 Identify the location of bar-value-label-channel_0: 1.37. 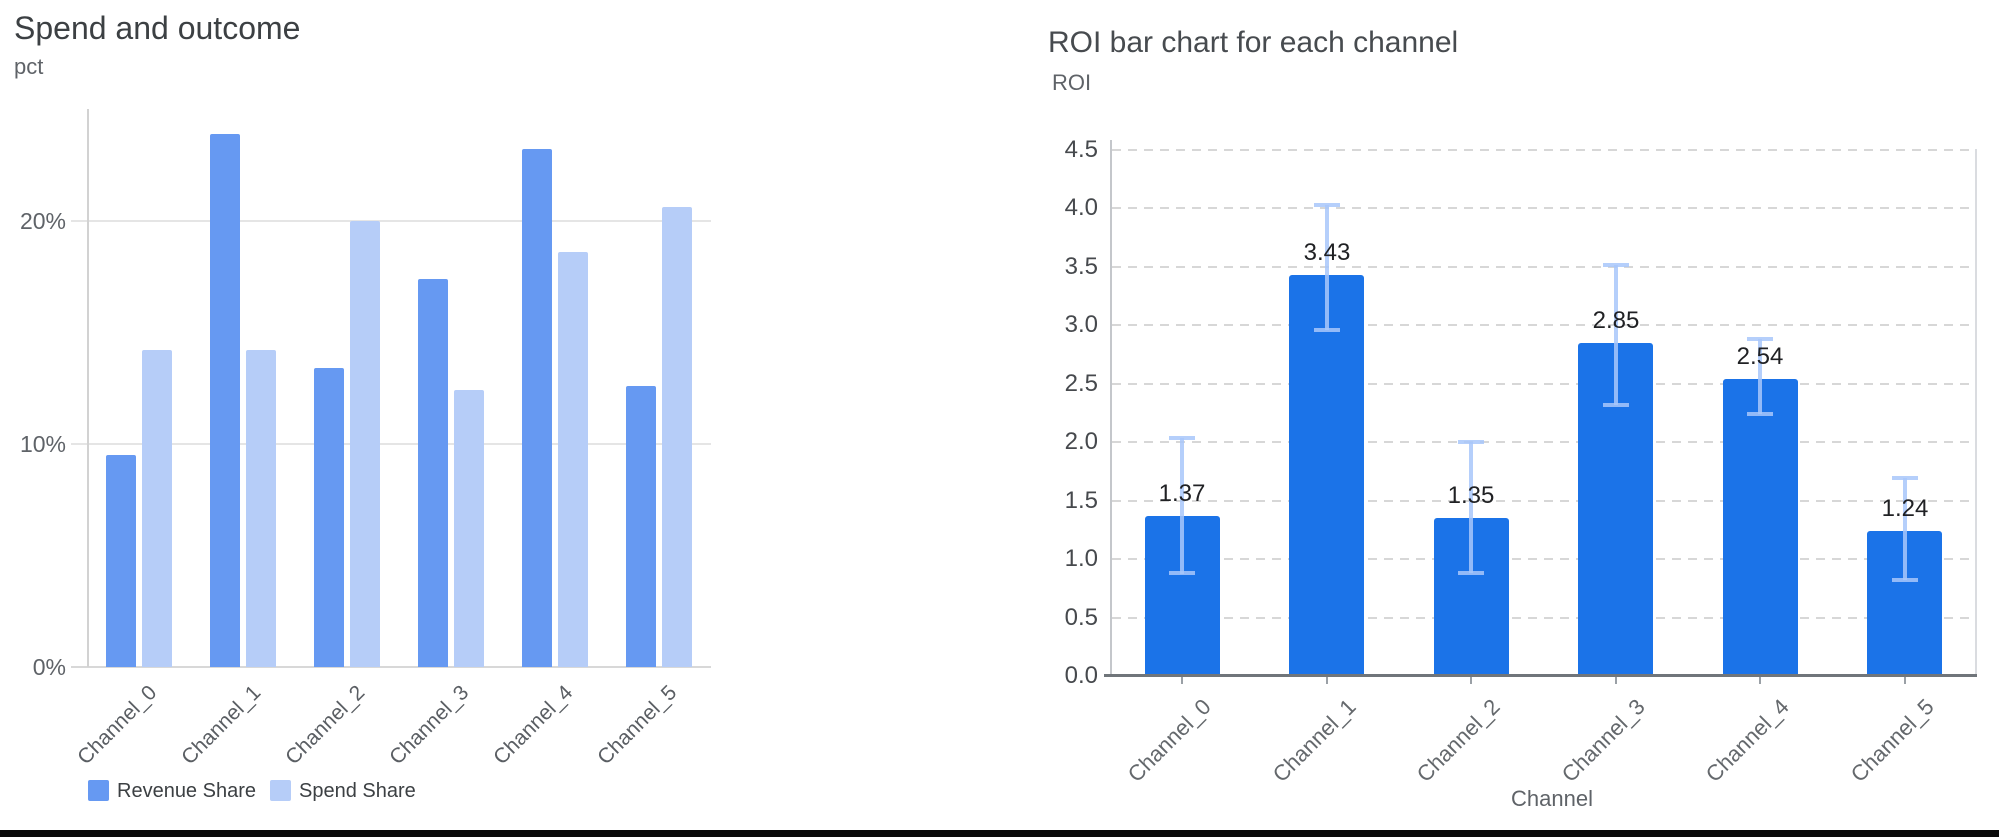
(1182, 493).